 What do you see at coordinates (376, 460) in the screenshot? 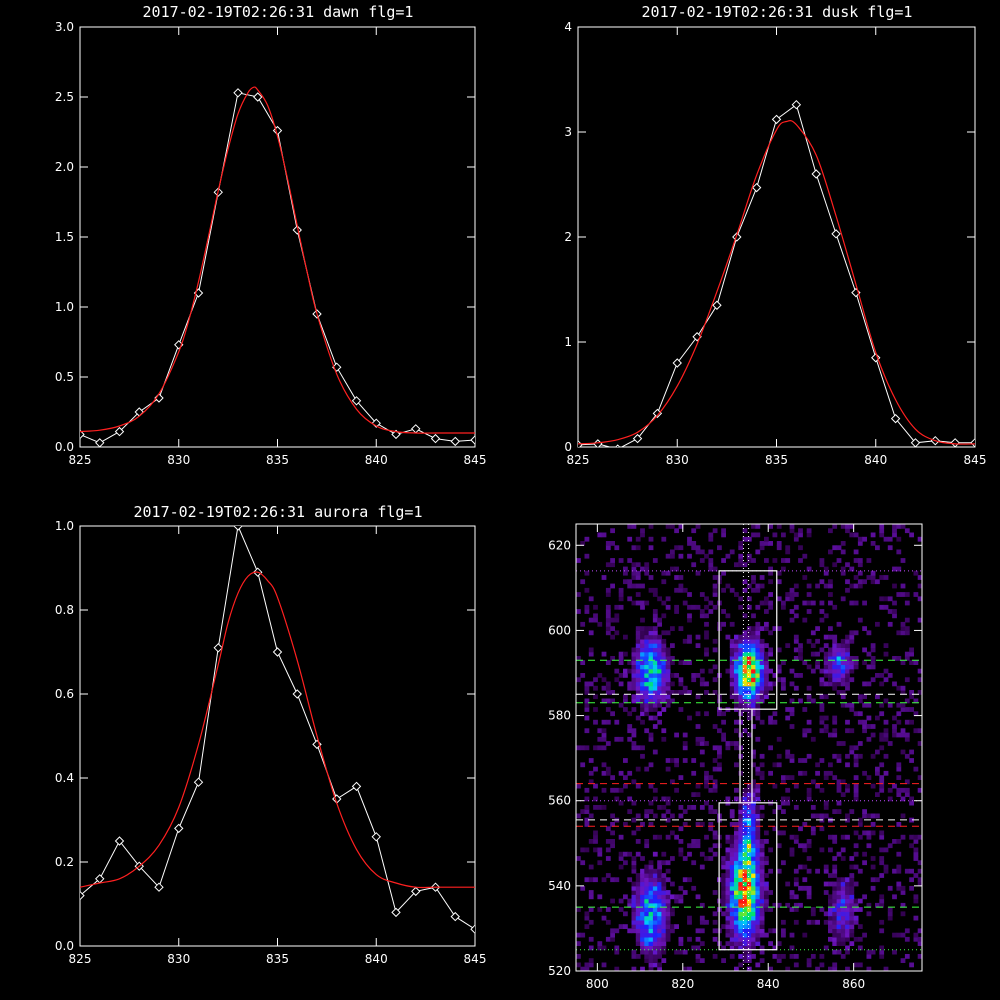
I see `dawn-xtick-label: 840` at bounding box center [376, 460].